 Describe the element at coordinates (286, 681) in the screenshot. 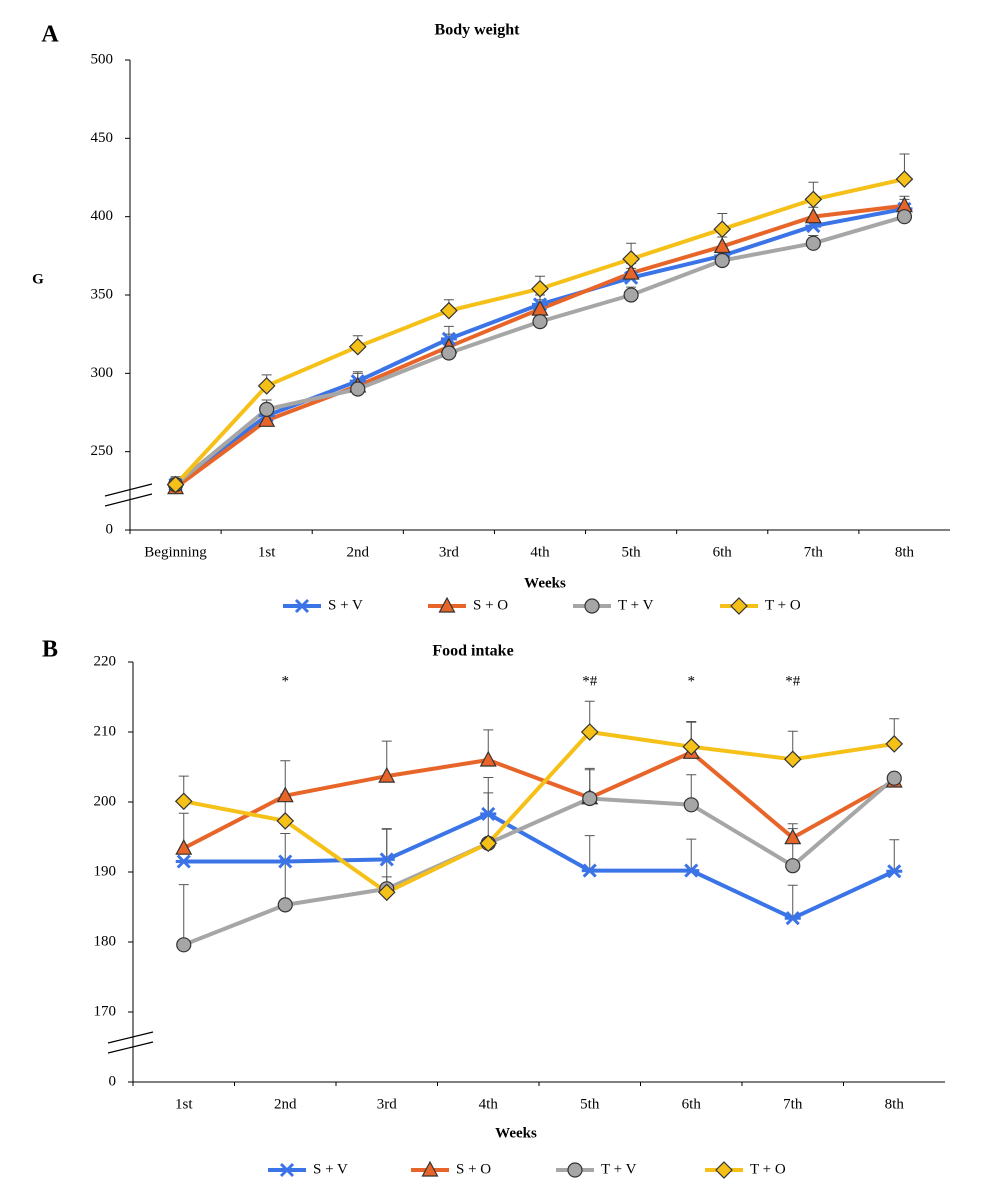

I see `annotation: *` at that location.